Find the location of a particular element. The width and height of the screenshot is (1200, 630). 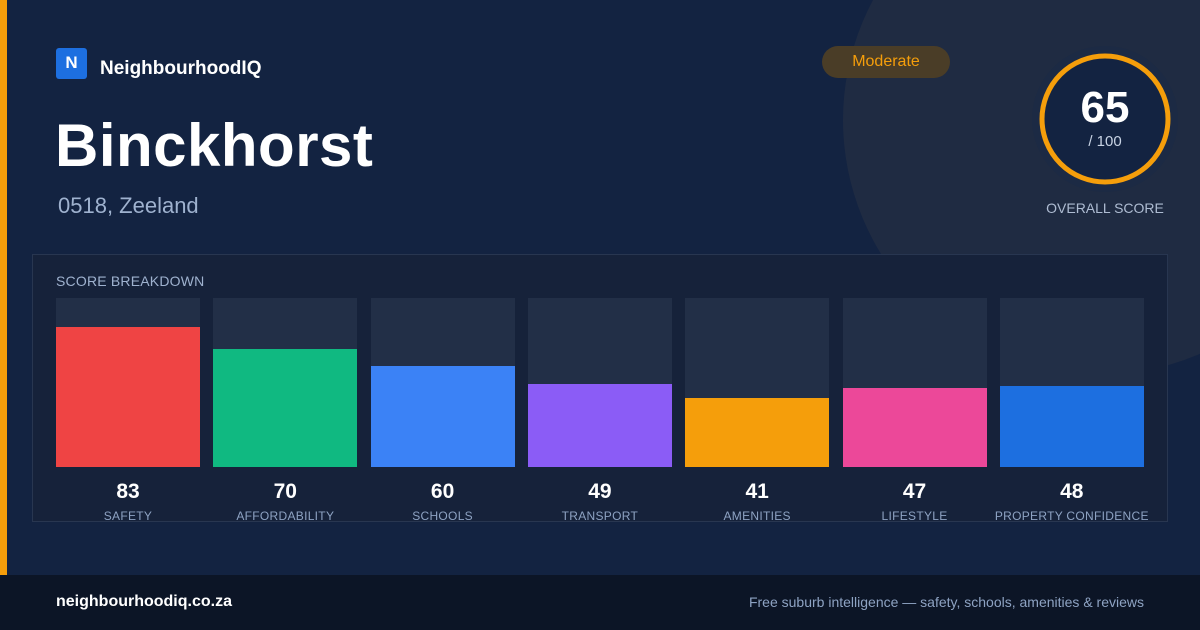

bar-value: 70 is located at coordinates (285, 491).